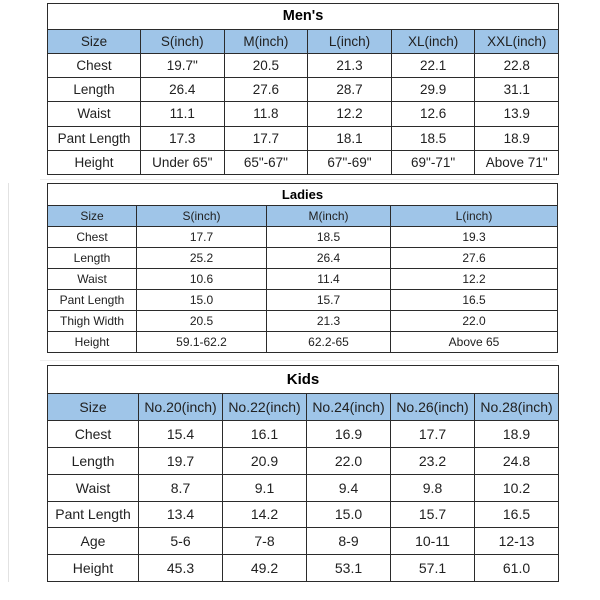  What do you see at coordinates (516, 568) in the screenshot?
I see `value-cell: 61.0` at bounding box center [516, 568].